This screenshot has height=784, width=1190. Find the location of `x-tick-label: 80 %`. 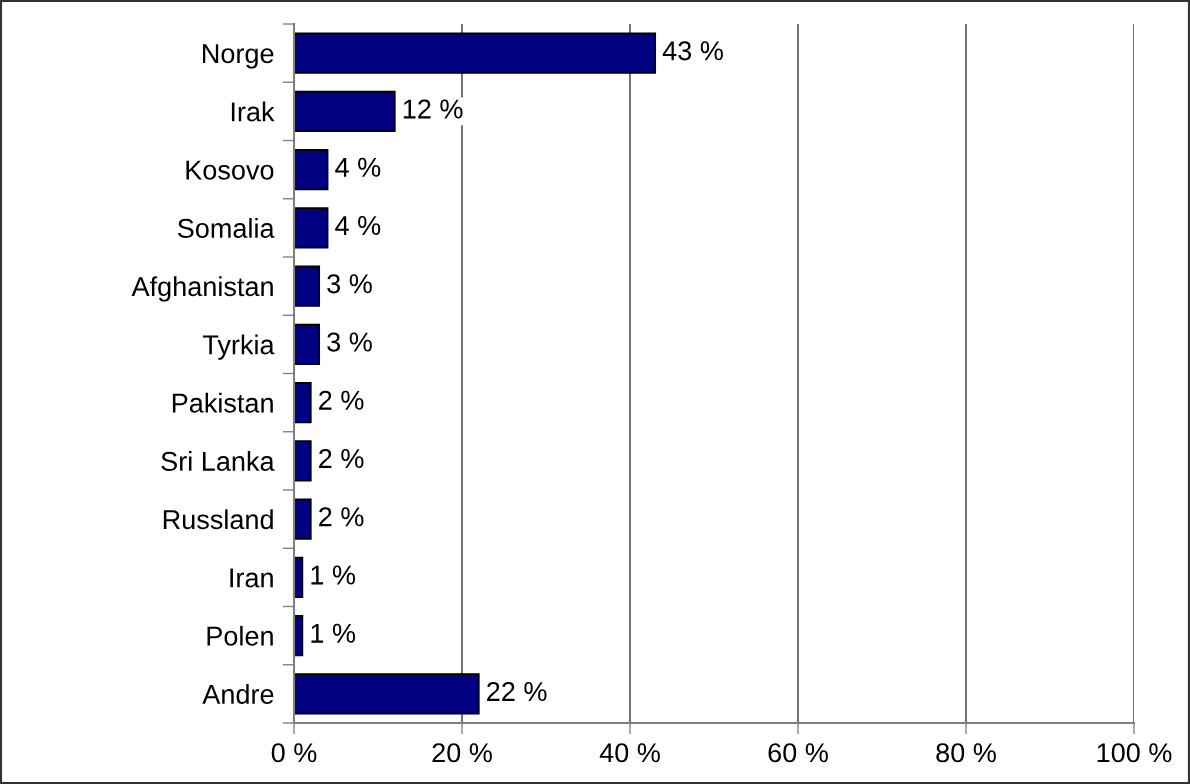

x-tick-label: 80 % is located at coordinates (966, 753).